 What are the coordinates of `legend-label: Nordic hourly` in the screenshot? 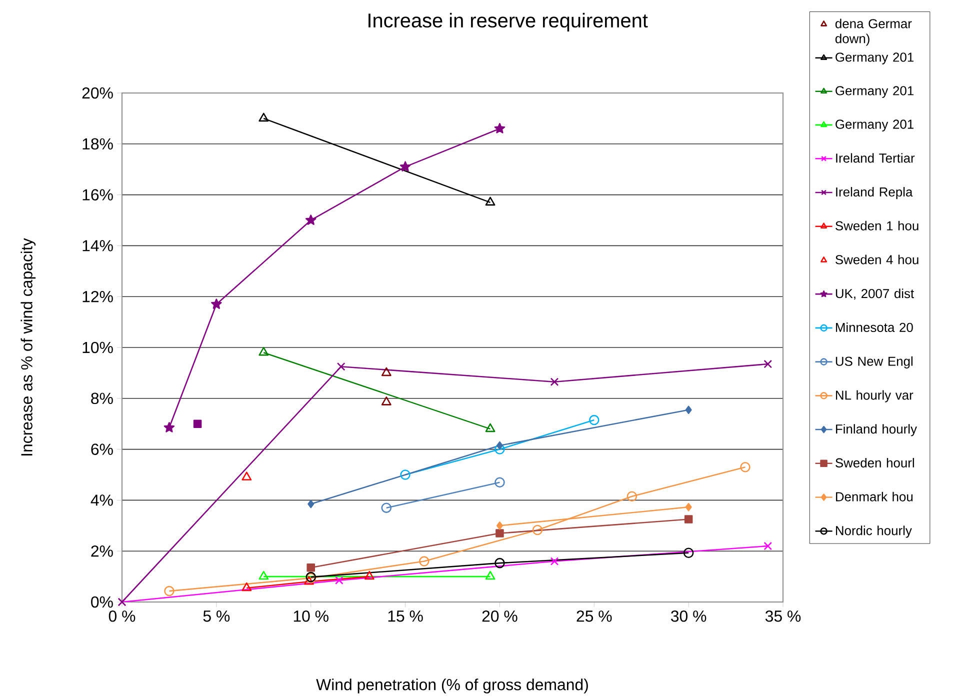 It's located at (874, 532).